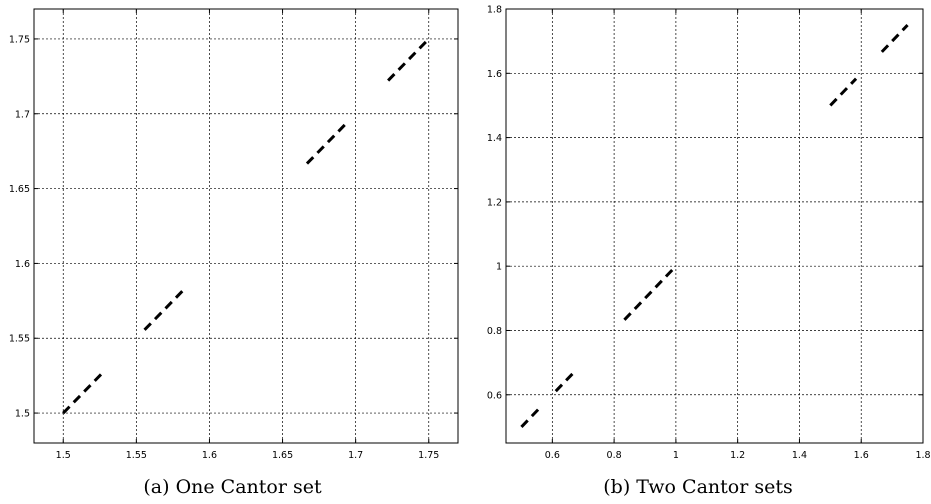  Describe the element at coordinates (861, 455) in the screenshot. I see `x-tick-label-b-5: 1.6` at that location.